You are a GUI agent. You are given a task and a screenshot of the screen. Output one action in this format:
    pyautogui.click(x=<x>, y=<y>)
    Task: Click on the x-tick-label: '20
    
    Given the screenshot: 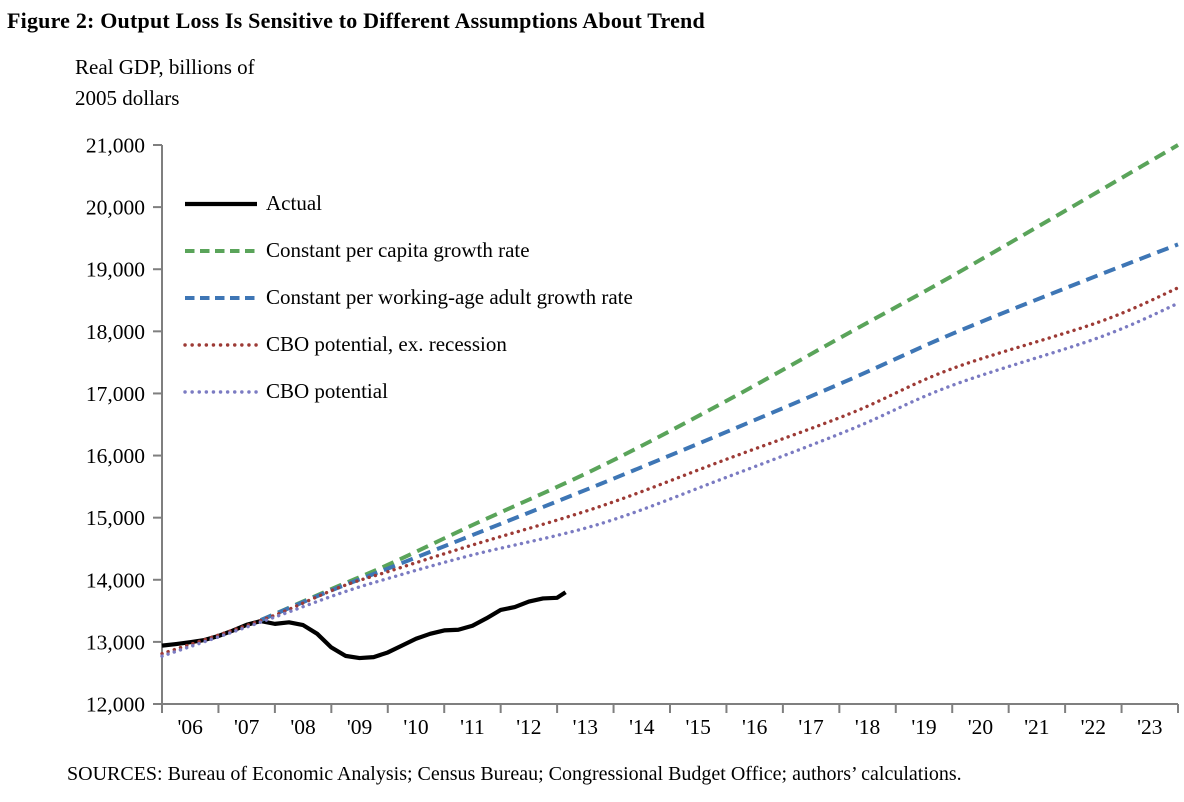 What is the action you would take?
    pyautogui.click(x=980, y=727)
    